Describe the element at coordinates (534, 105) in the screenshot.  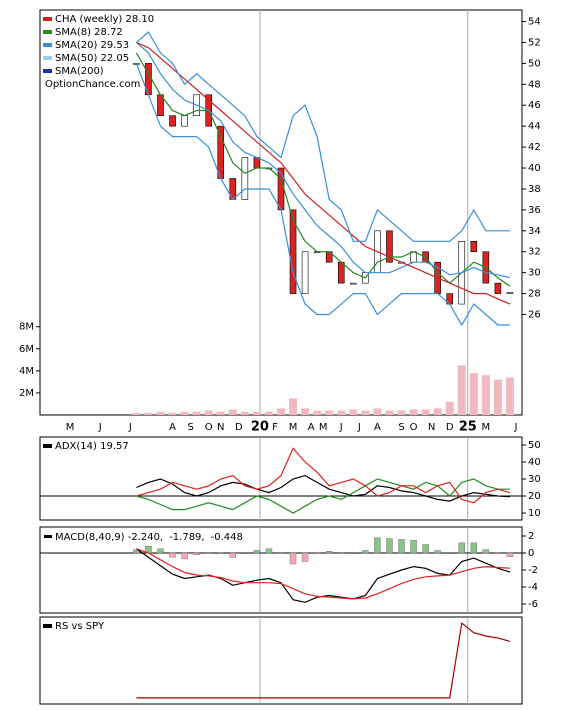
I see `y-tick-label: 46` at that location.